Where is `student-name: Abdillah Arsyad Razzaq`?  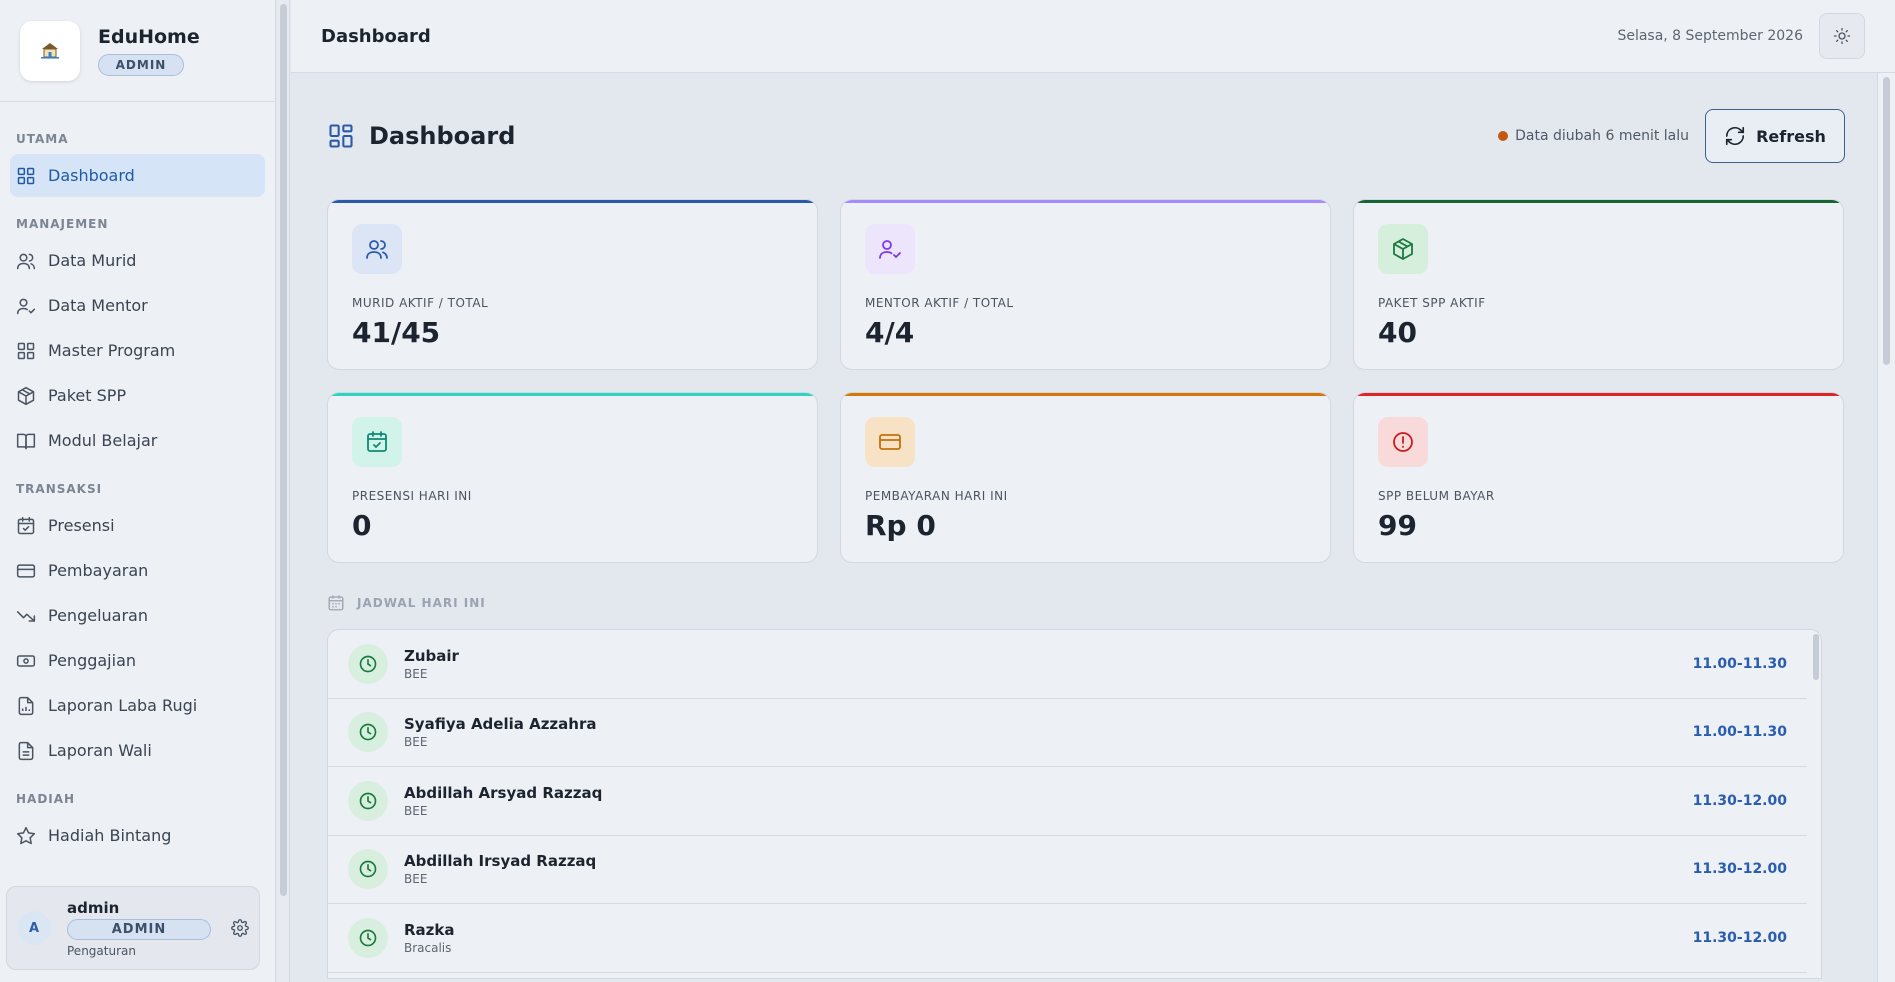
student-name: Abdillah Arsyad Razzaq is located at coordinates (503, 792).